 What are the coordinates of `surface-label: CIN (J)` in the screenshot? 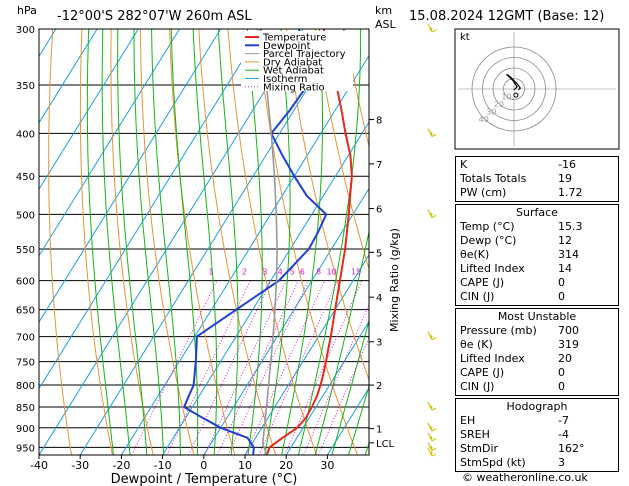 It's located at (477, 296).